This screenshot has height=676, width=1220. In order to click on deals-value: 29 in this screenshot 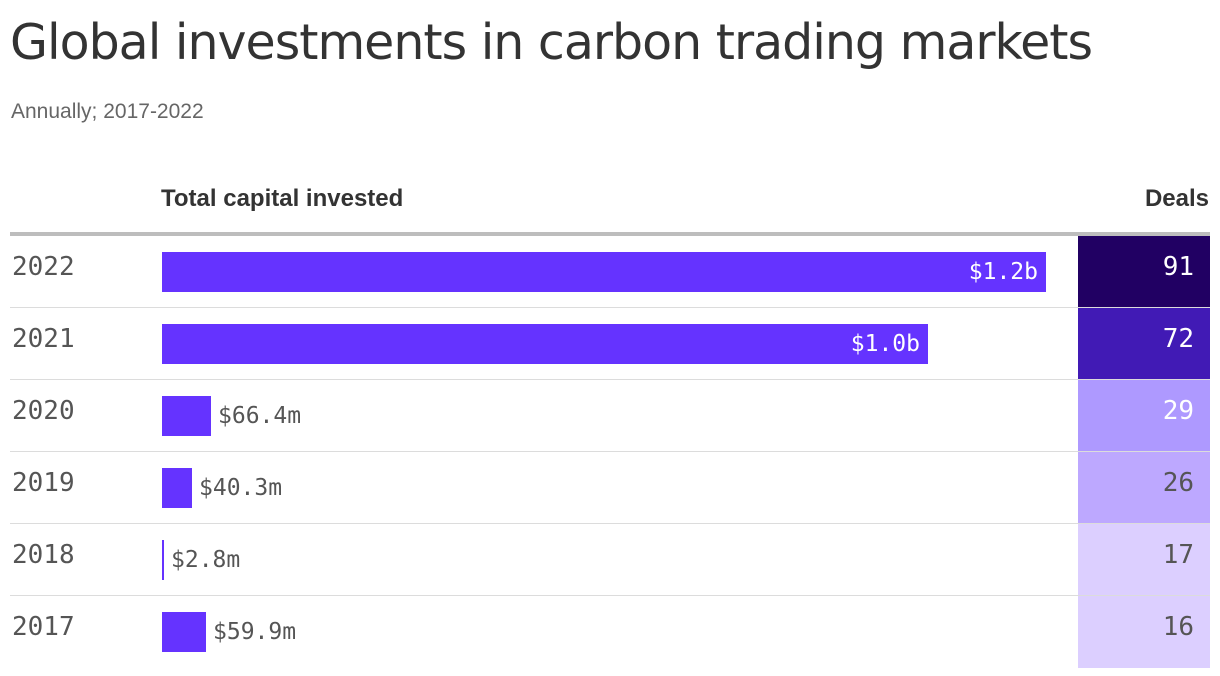, I will do `click(1178, 411)`.